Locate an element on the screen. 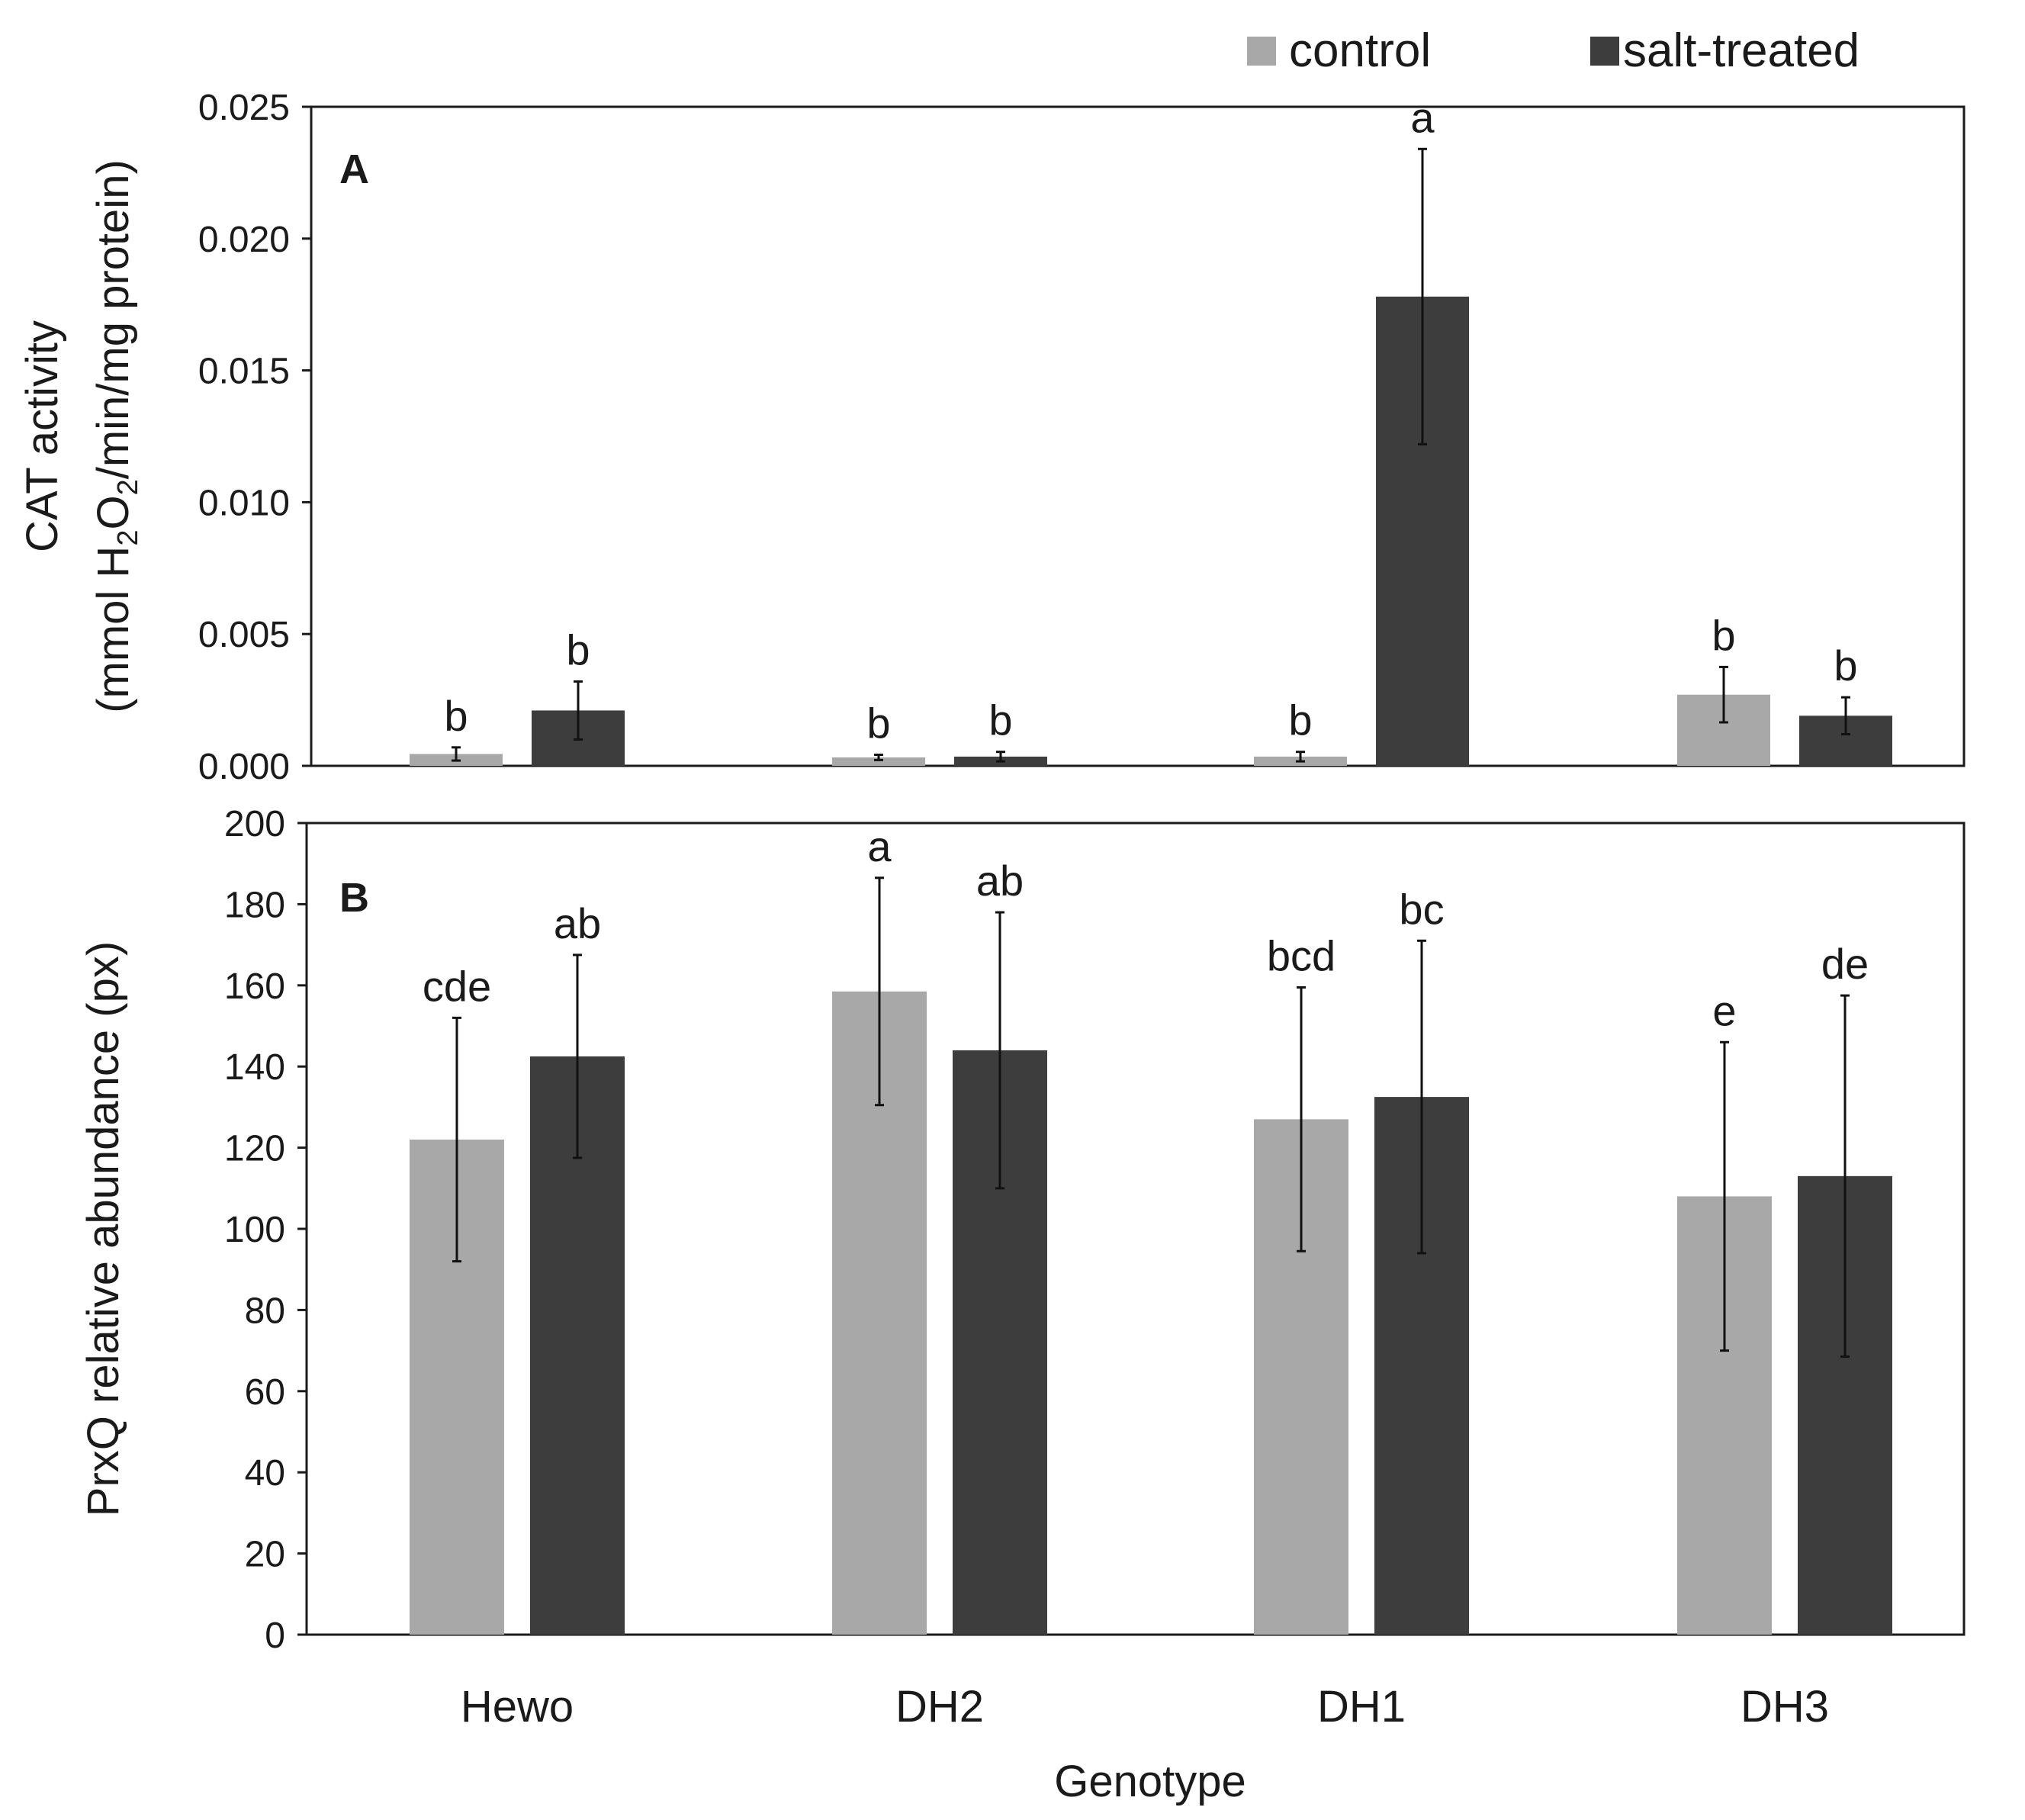 This screenshot has height=1820, width=2025. panel-a-y-axis-label-pre: (mmol H is located at coordinates (113, 629).